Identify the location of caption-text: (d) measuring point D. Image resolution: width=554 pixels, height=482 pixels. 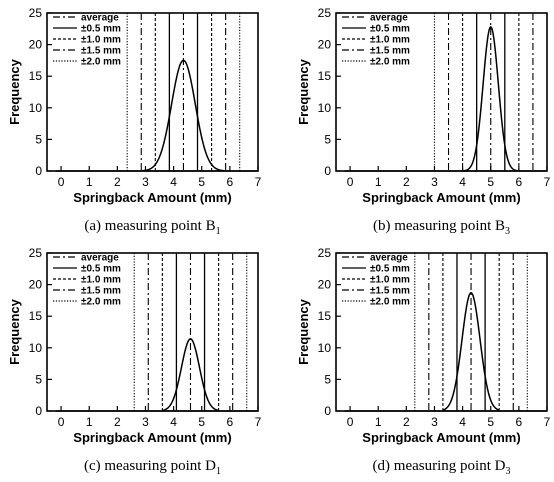
(439, 466).